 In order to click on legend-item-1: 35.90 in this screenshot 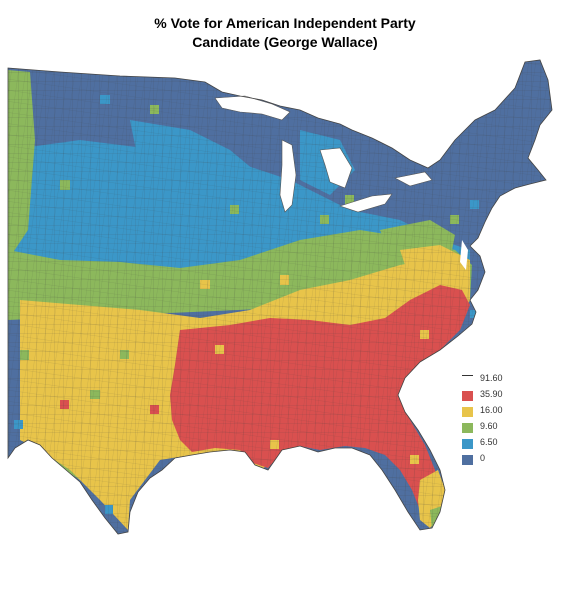, I will do `click(507, 396)`.